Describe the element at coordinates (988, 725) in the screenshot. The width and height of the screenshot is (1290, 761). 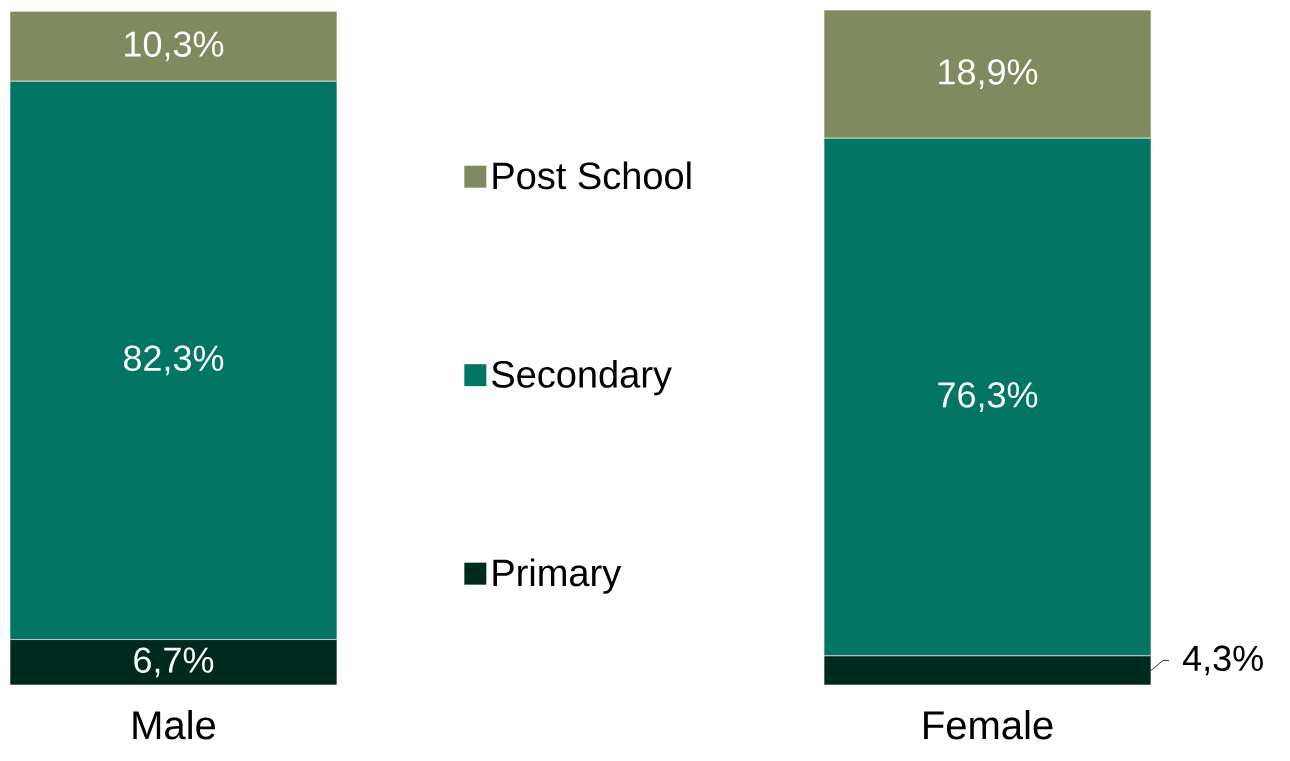
I see `x-tick-label: Female` at that location.